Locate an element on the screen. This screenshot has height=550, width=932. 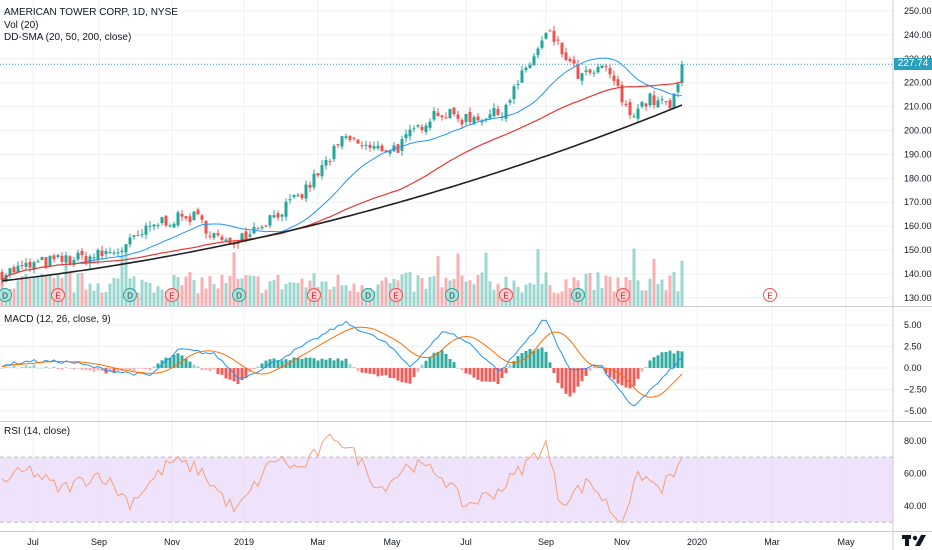
rsi-pane-plot is located at coordinates (342, 478).